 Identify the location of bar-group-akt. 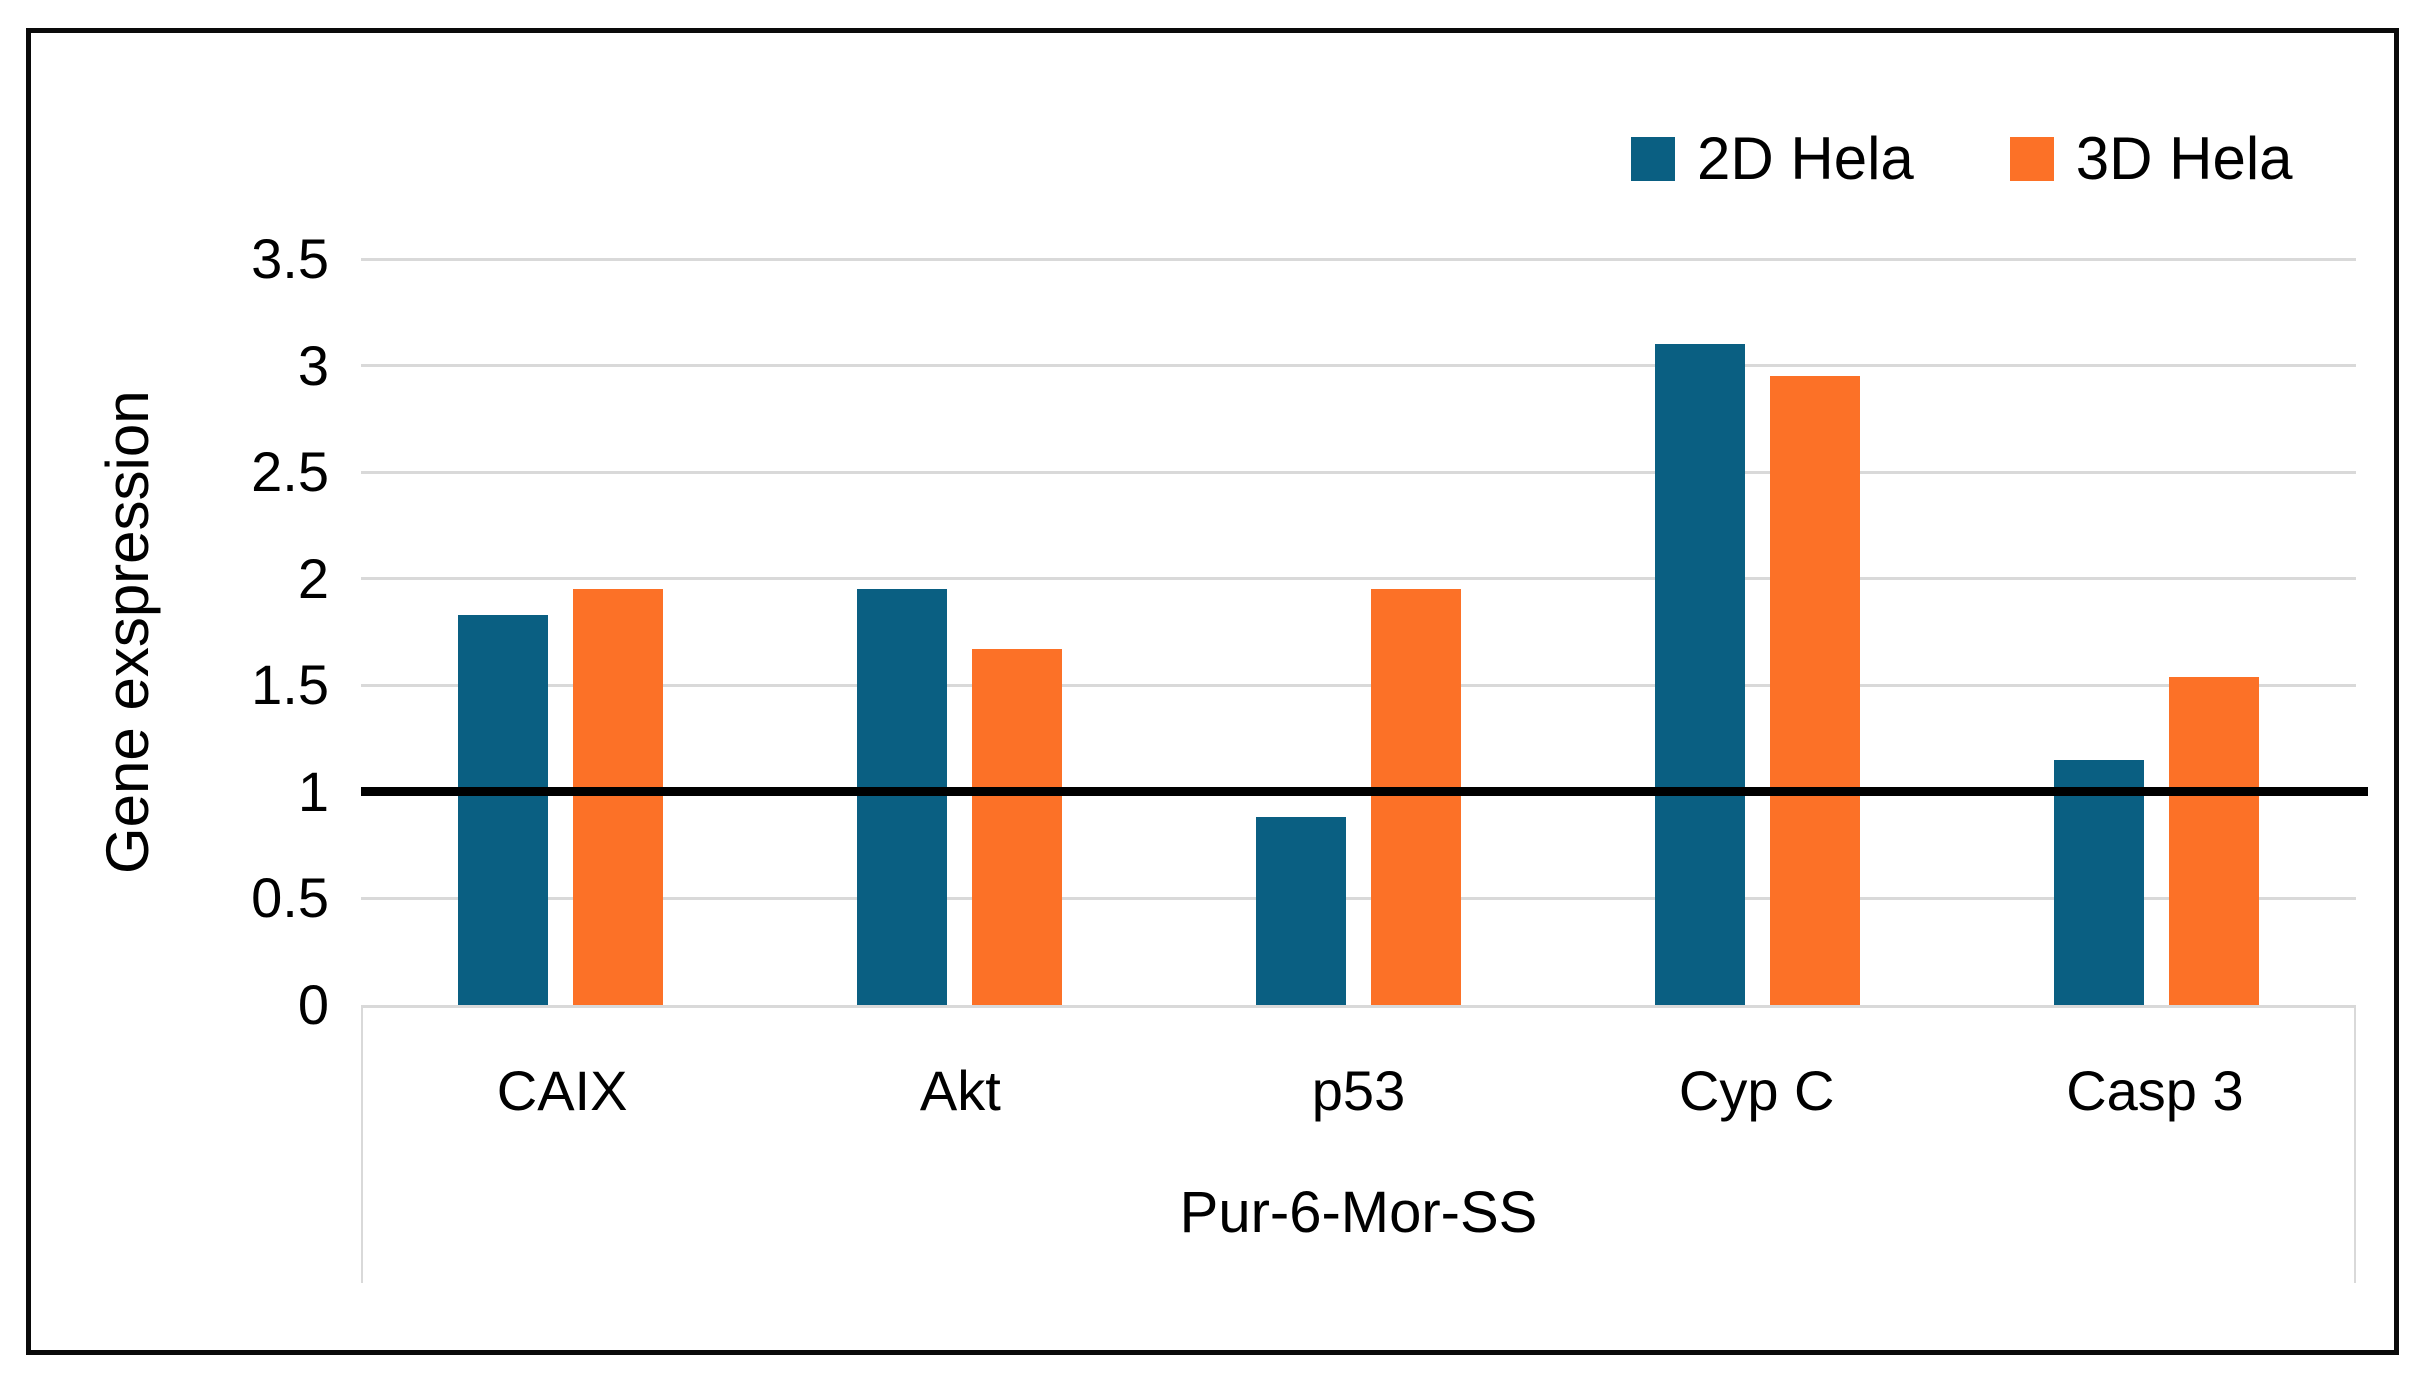
(959, 632).